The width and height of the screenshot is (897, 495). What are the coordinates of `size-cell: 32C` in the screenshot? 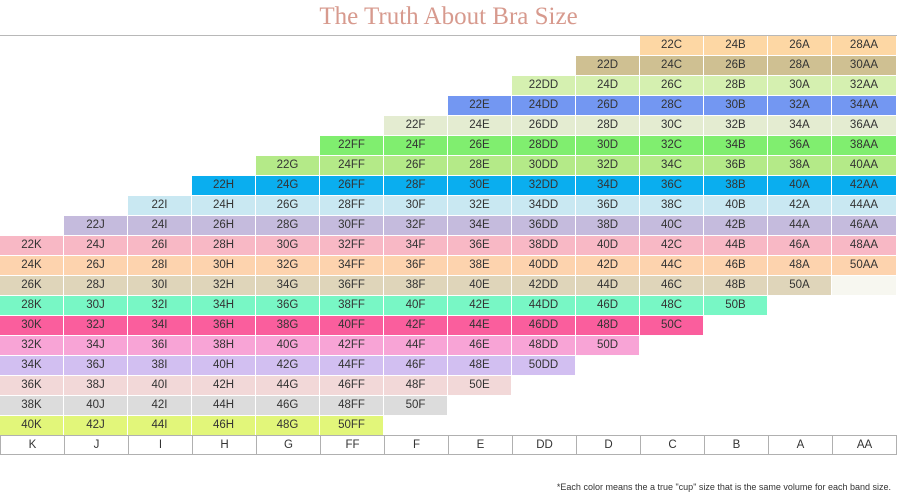 It's located at (672, 146).